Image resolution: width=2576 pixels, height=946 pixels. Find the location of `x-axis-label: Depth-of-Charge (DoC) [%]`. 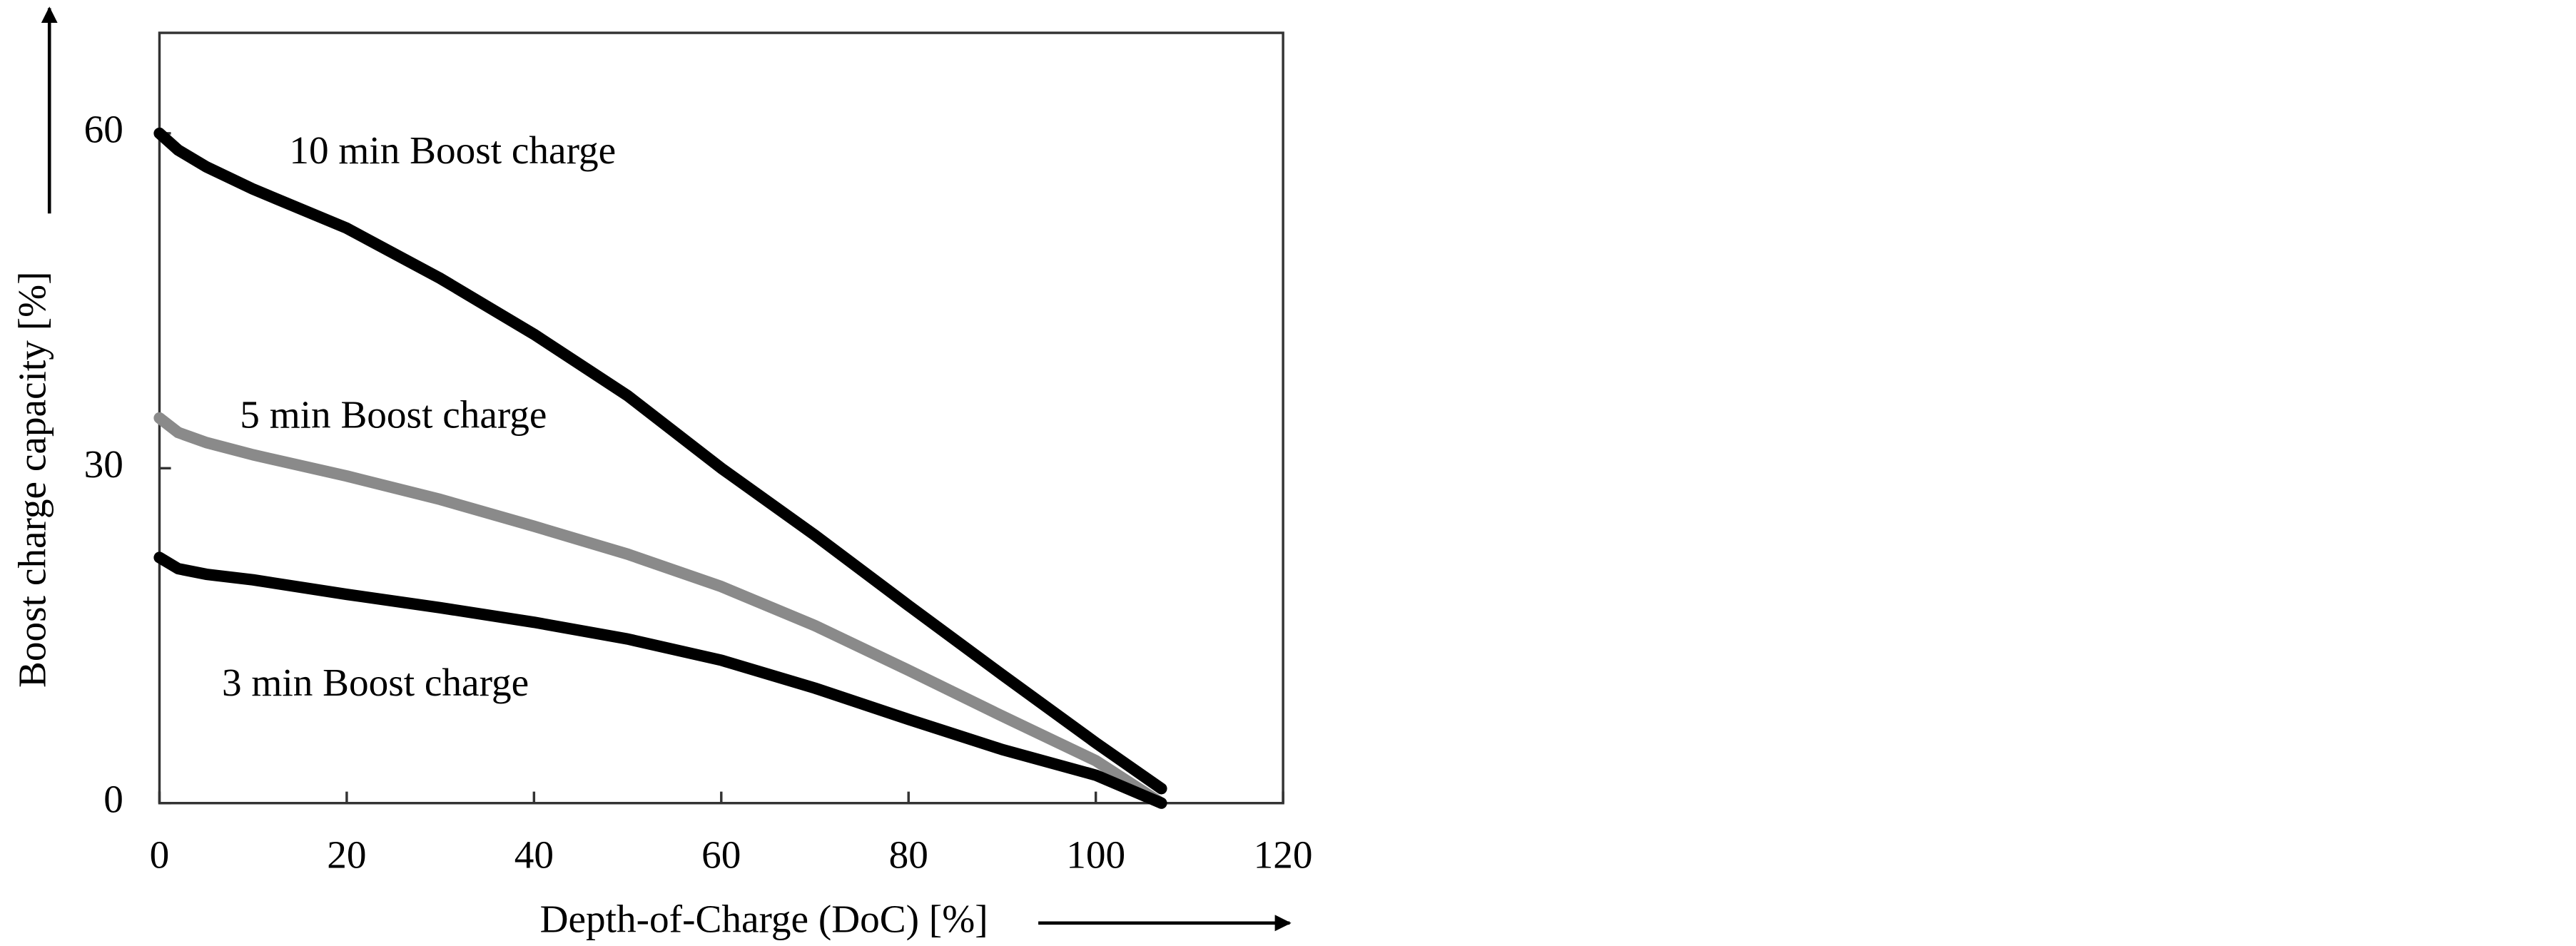

x-axis-label: Depth-of-Charge (DoC) [%] is located at coordinates (764, 918).